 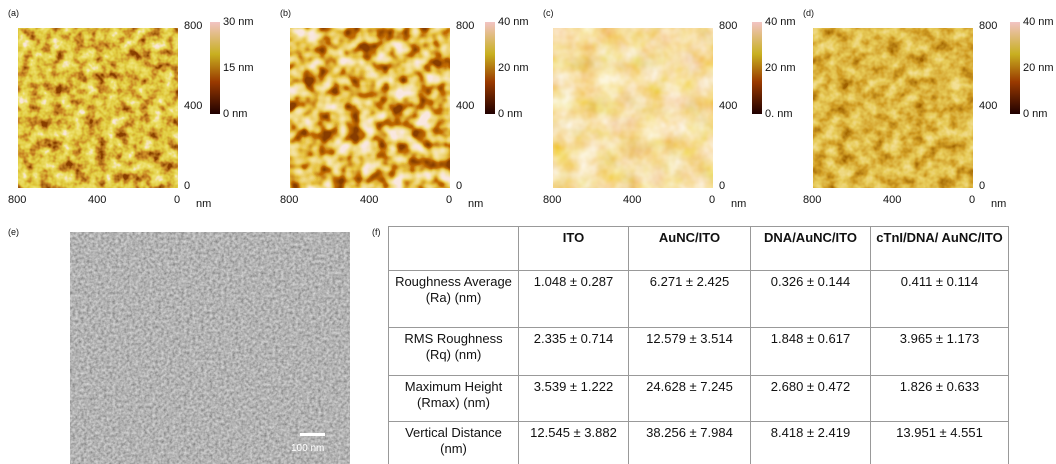 What do you see at coordinates (689, 351) in the screenshot?
I see `table-cell: 12.579 ± 3.514` at bounding box center [689, 351].